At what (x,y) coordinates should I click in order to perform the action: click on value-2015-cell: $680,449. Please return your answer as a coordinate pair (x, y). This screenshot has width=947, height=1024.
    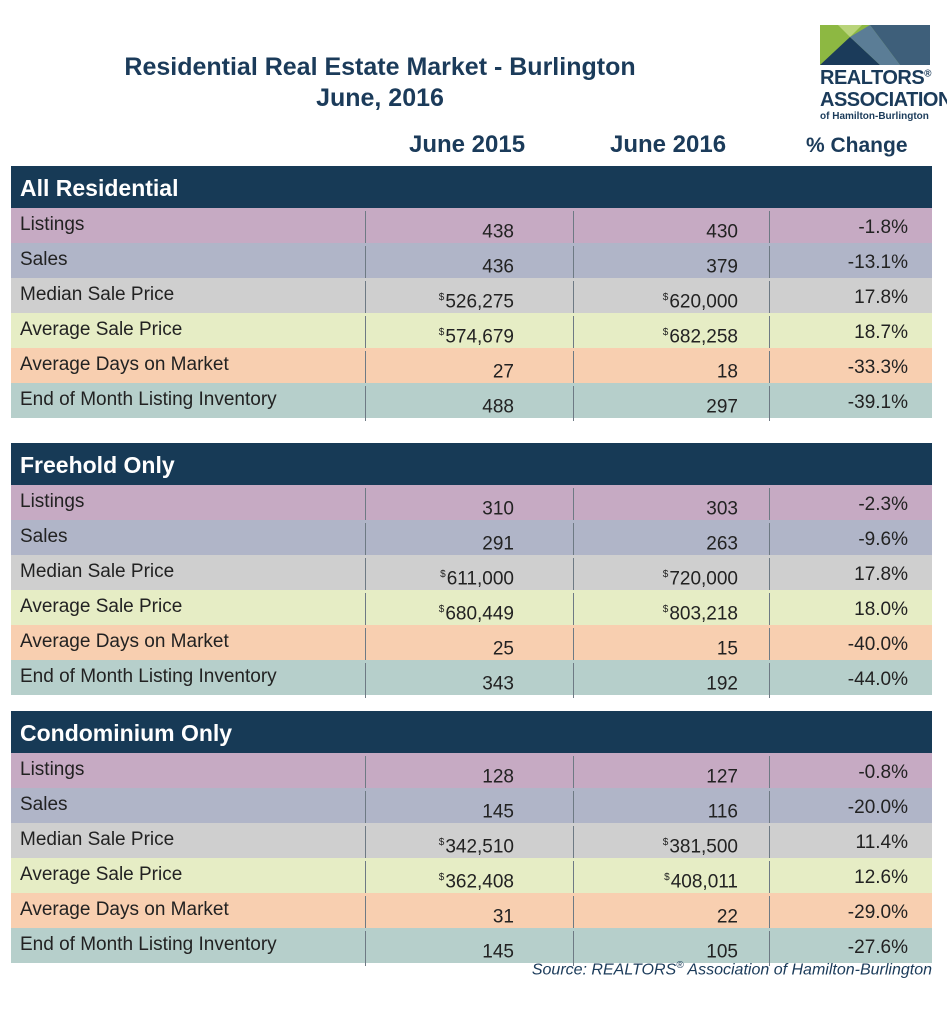
    Looking at the image, I should click on (469, 610).